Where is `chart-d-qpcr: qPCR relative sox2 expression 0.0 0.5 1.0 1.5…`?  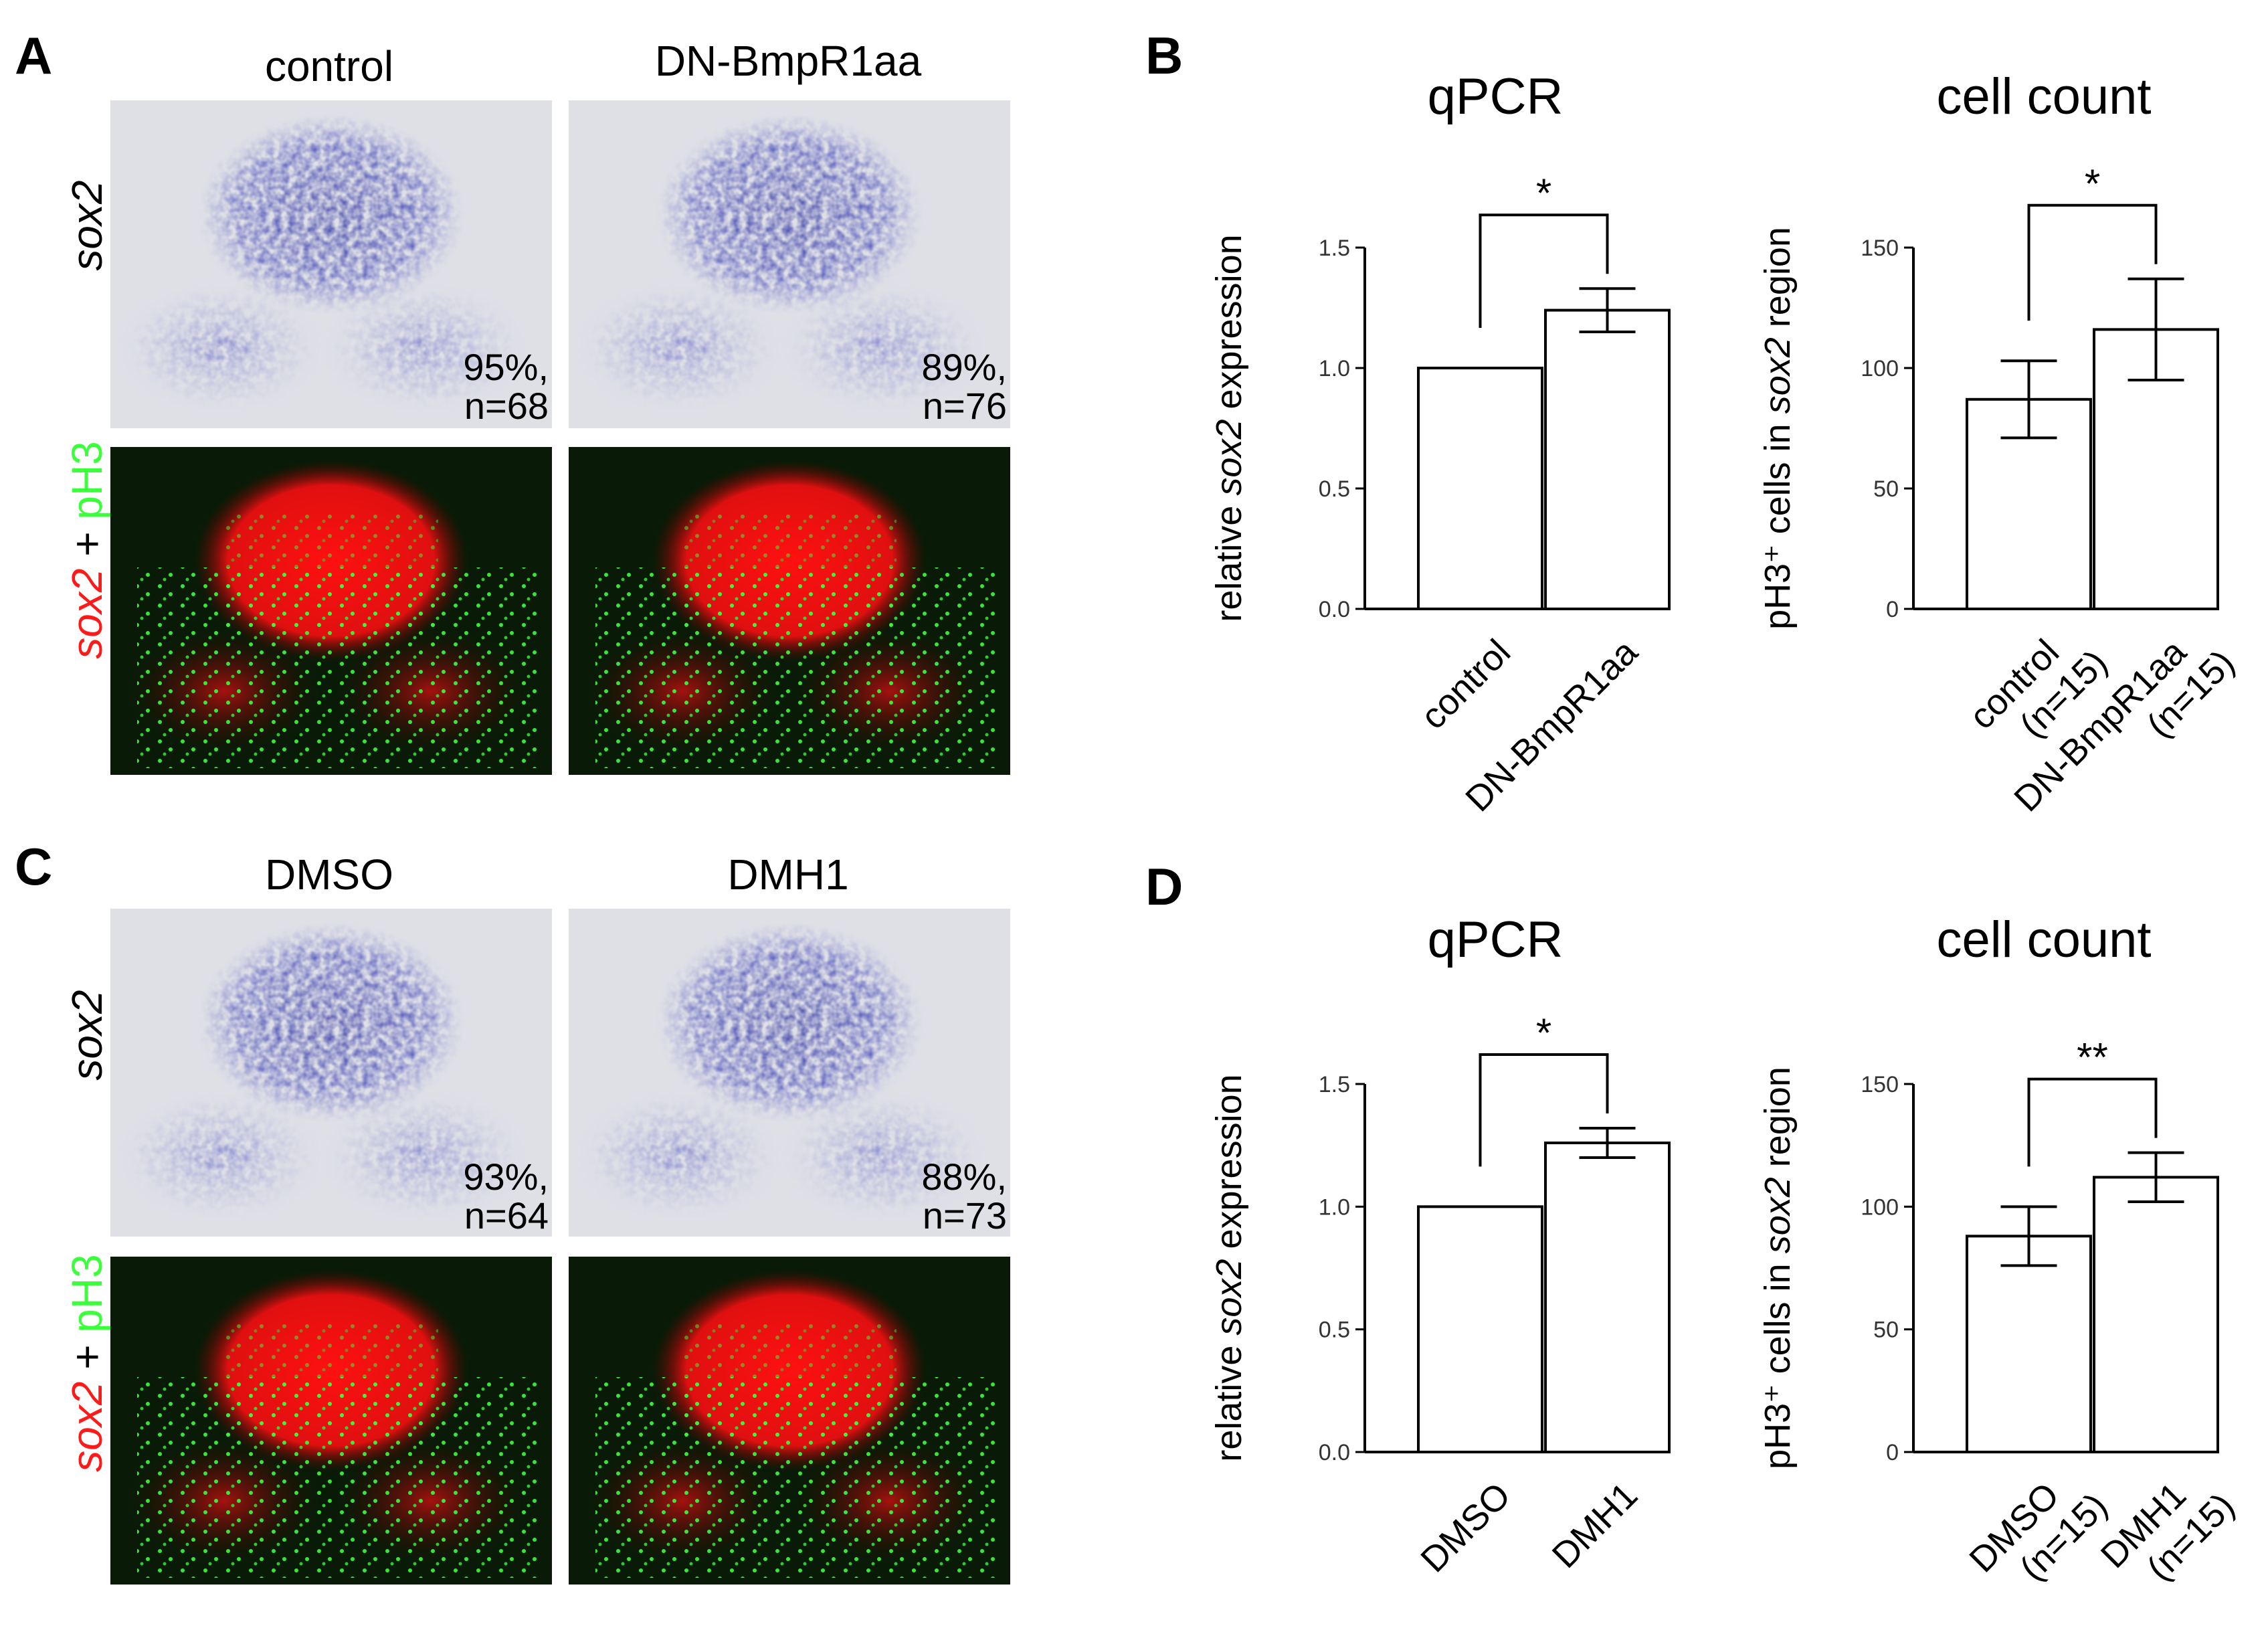
chart-d-qpcr: qPCR relative sox2 expression 0.0 0.5 1.0 1.5… is located at coordinates (1440, 1245).